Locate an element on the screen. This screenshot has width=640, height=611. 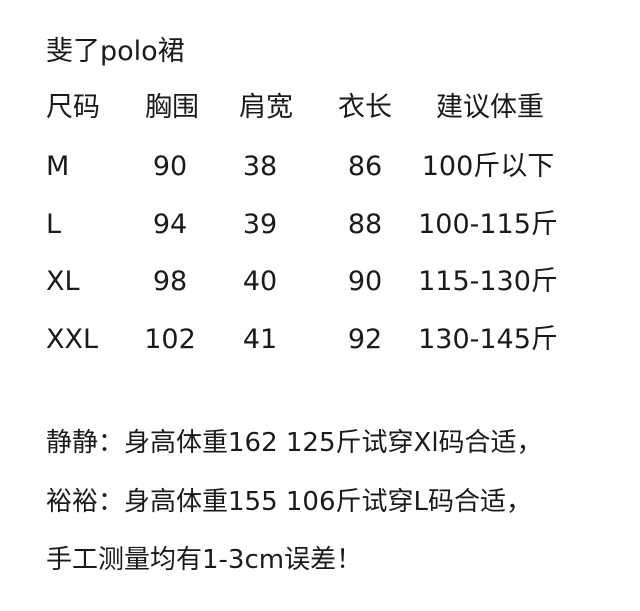
column-header: 尺码 is located at coordinates (73, 107).